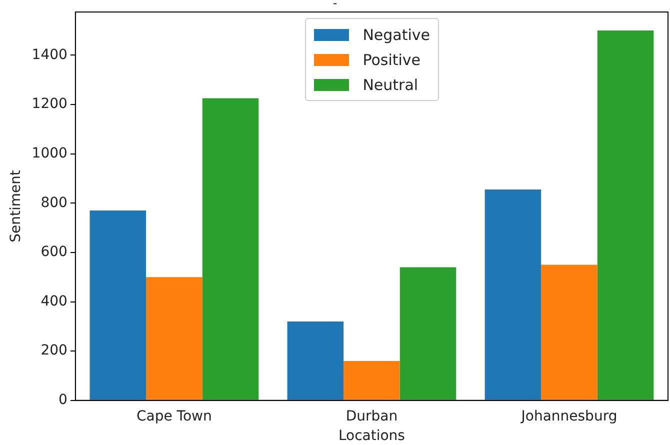 The image size is (670, 445). What do you see at coordinates (372, 416) in the screenshot?
I see `x-tick-label: Durban` at bounding box center [372, 416].